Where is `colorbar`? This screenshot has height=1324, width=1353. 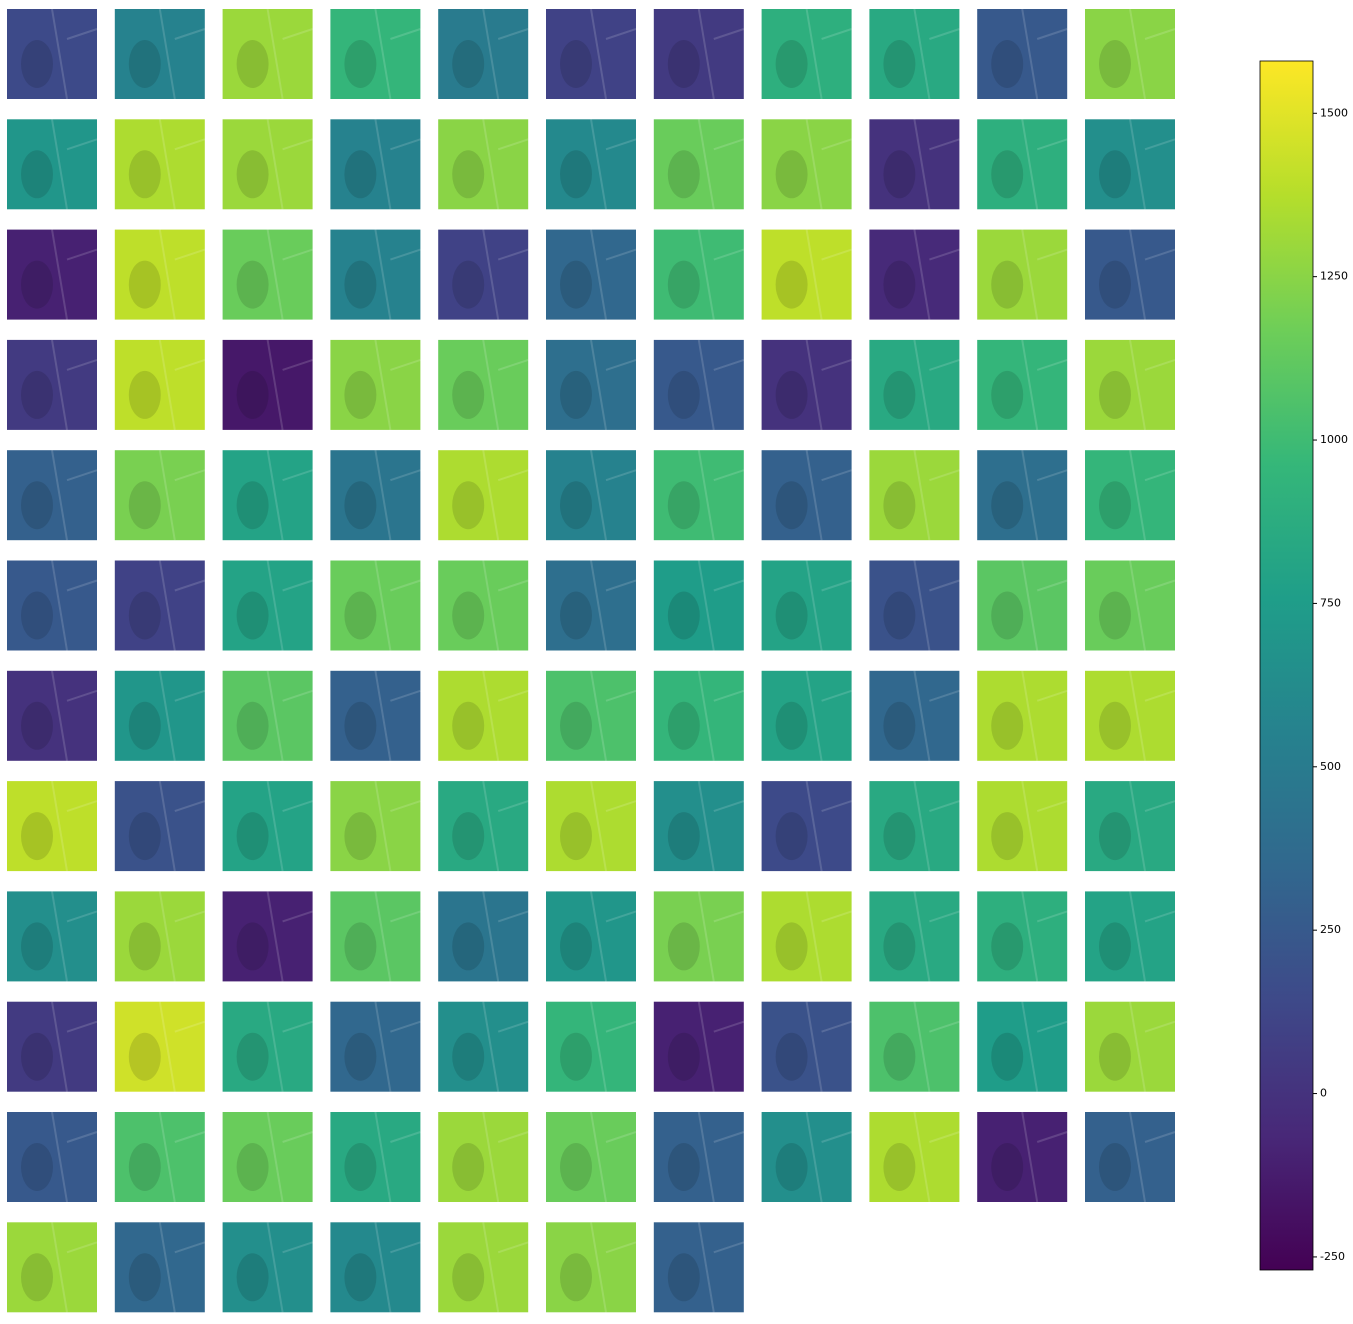
colorbar is located at coordinates (1286, 665).